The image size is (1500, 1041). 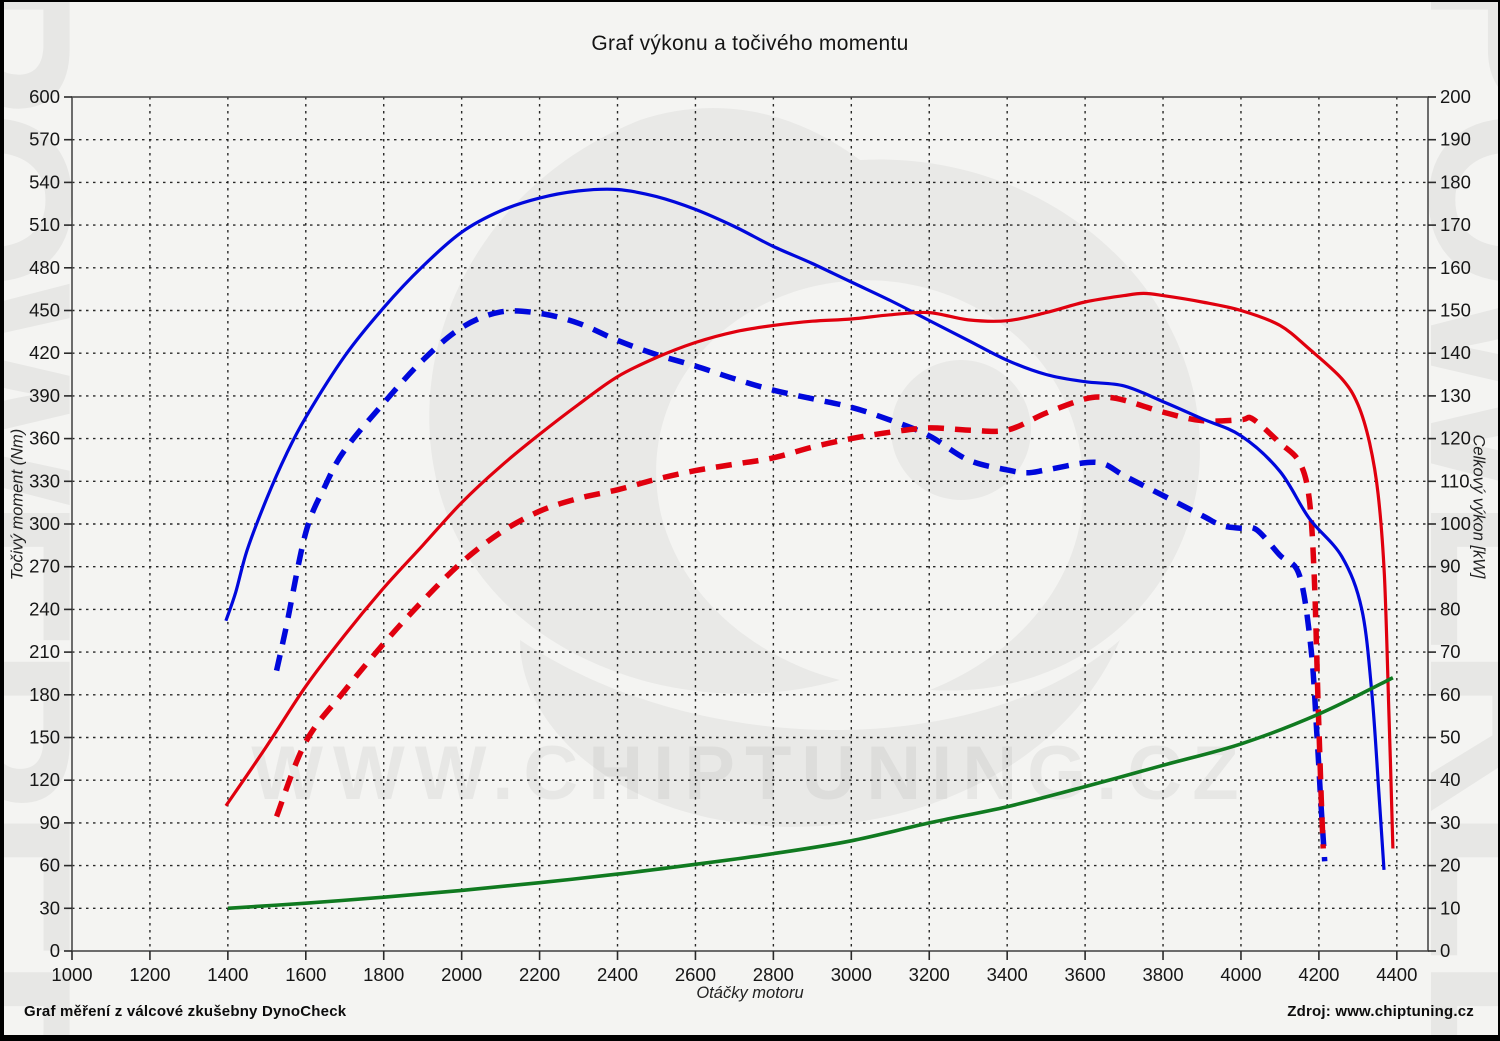 What do you see at coordinates (1478, 506) in the screenshot?
I see `right-axis-title: Celkový výkon [kW]` at bounding box center [1478, 506].